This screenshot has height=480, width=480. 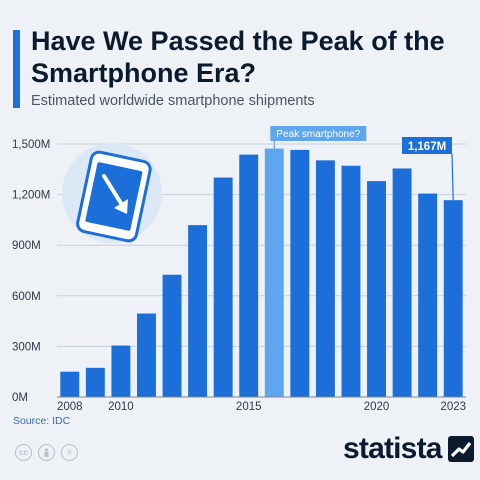 What do you see at coordinates (121, 405) in the screenshot?
I see `x-tick-label: 2010` at bounding box center [121, 405].